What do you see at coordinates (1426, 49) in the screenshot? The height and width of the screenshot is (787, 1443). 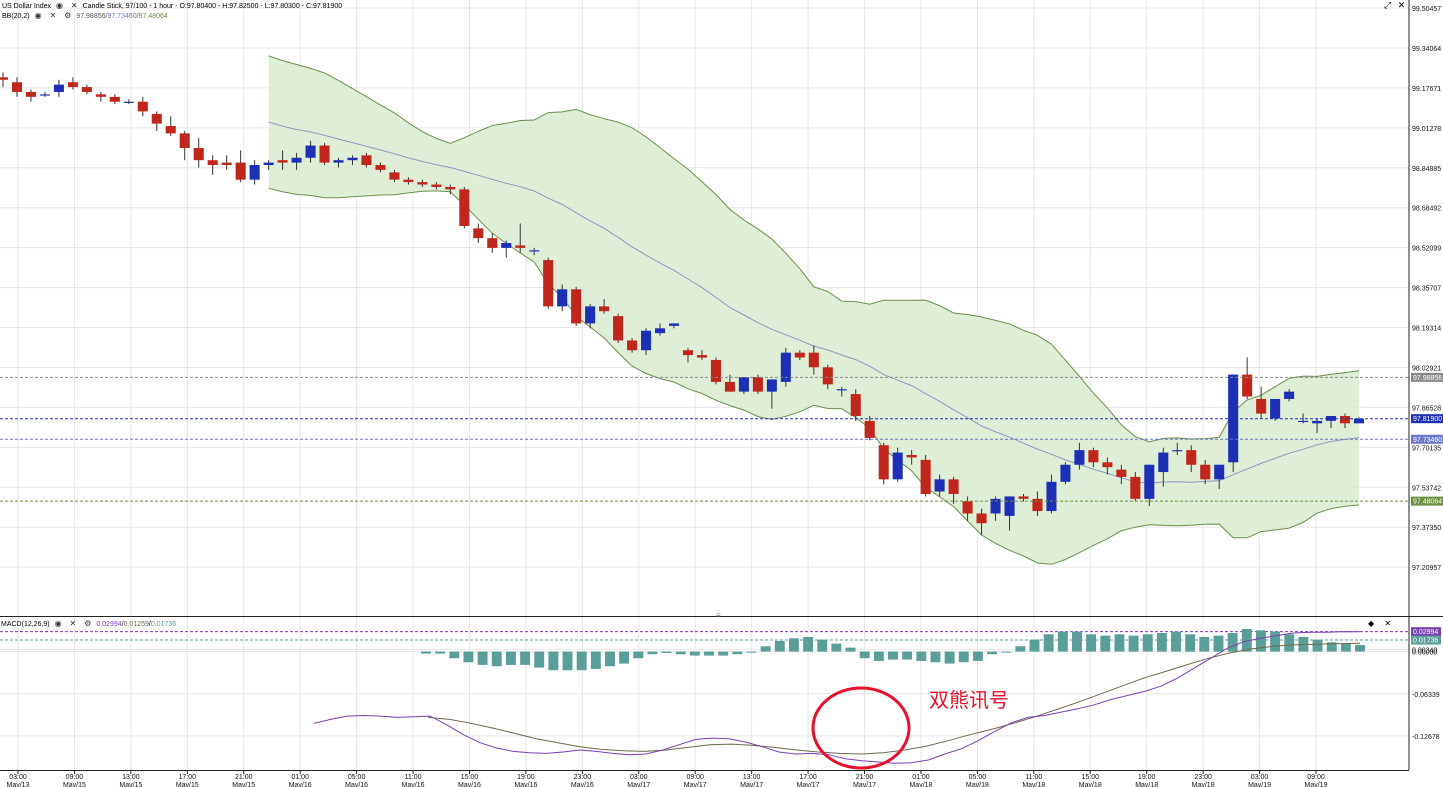 I see `price-tick-label: 99.34064` at bounding box center [1426, 49].